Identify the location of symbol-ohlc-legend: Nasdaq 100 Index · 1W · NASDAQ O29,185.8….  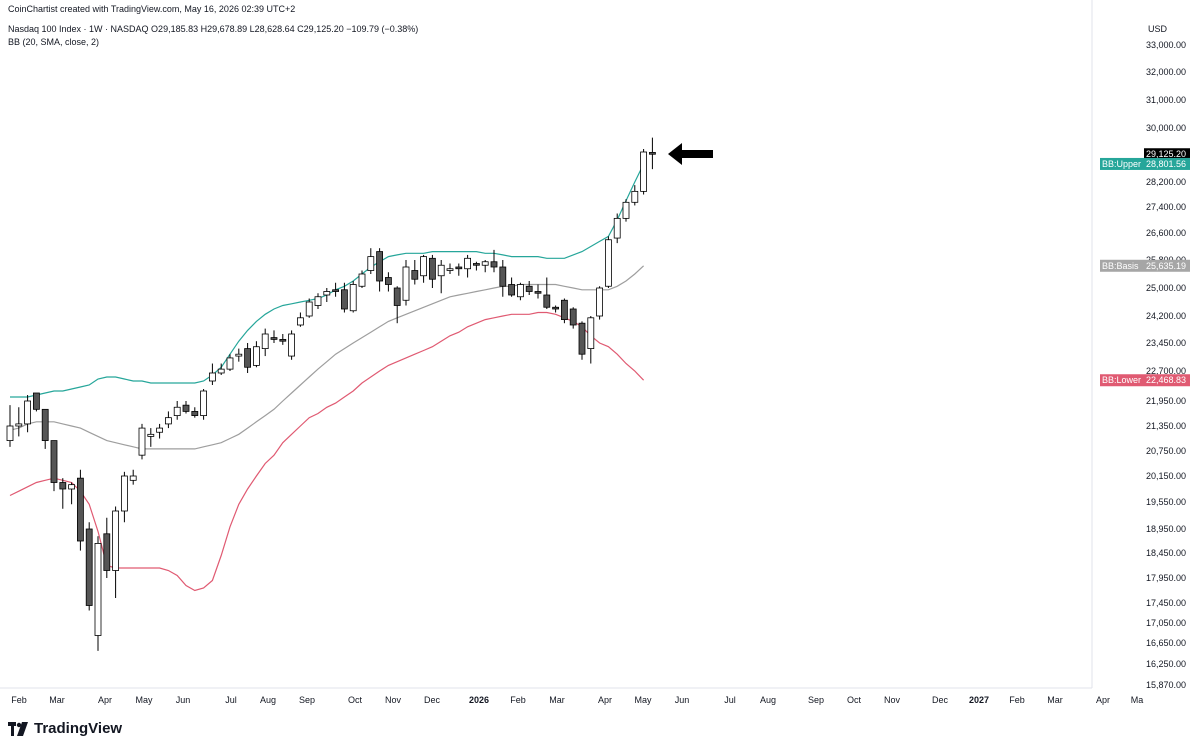
(213, 29).